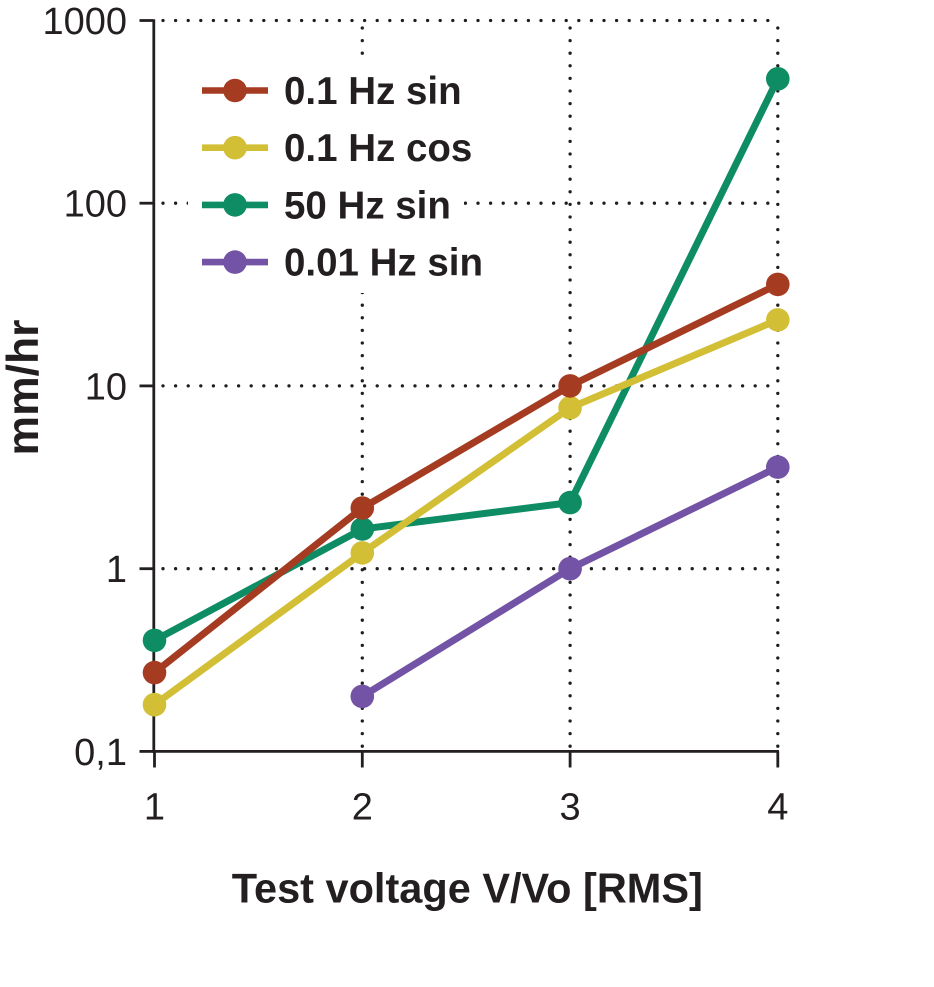 This screenshot has height=987, width=934. Describe the element at coordinates (570, 808) in the screenshot. I see `svg-text: 3` at that location.